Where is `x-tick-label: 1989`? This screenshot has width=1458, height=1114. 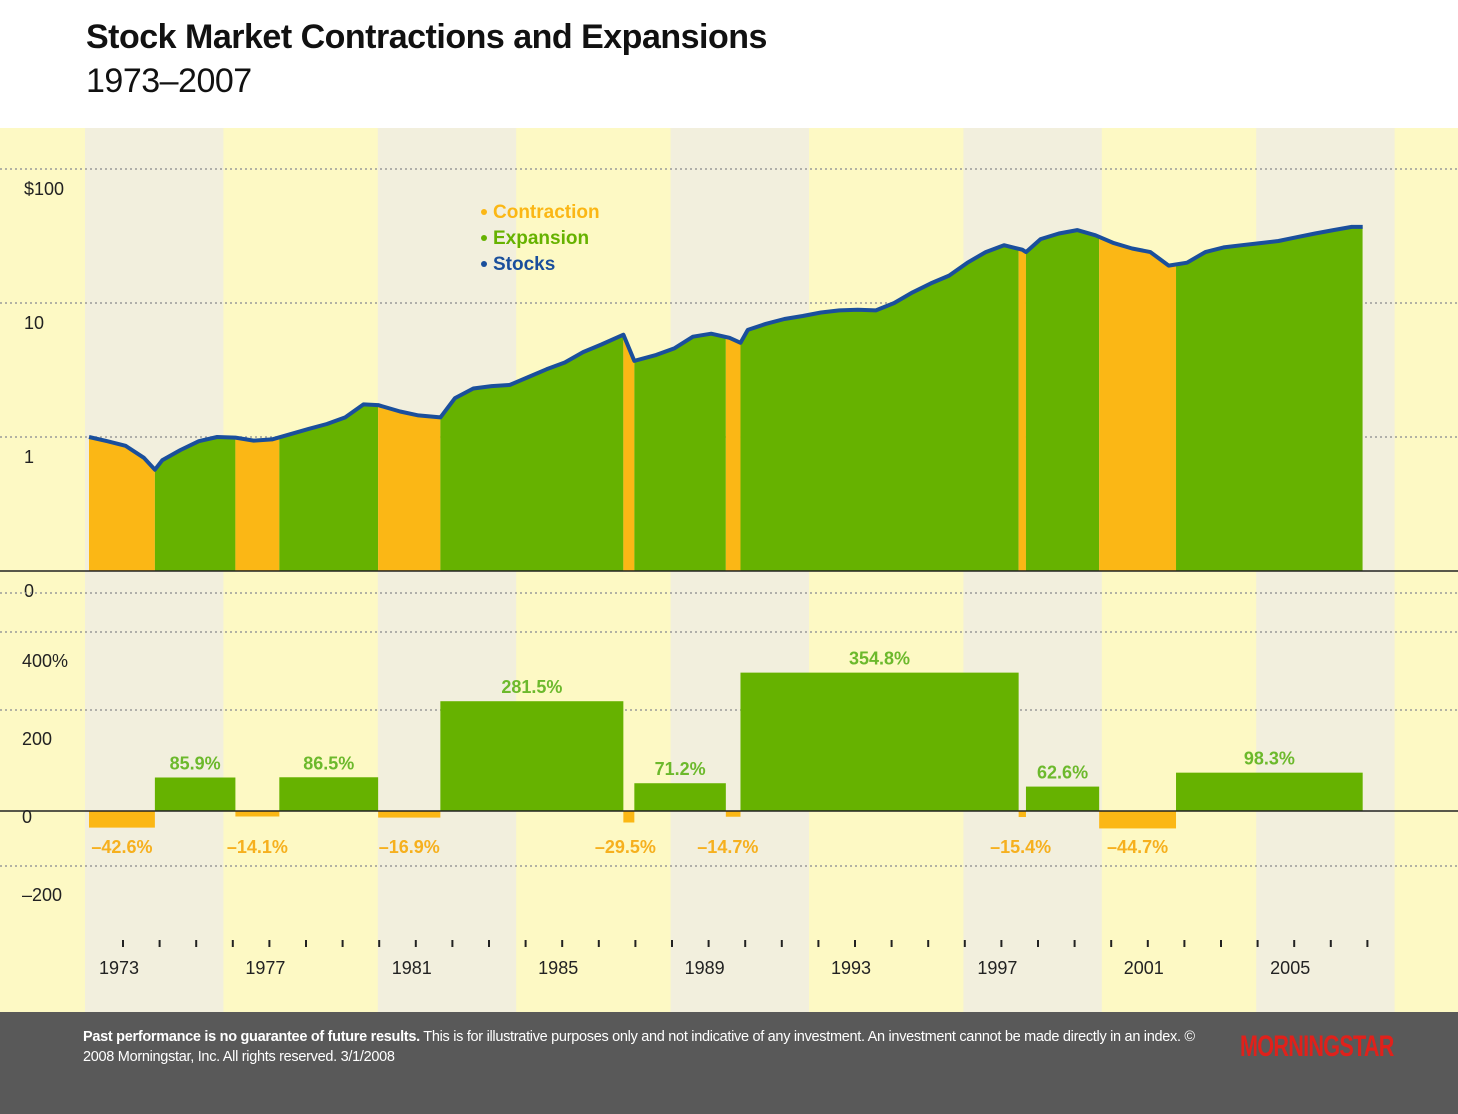
x-tick-label: 1989 is located at coordinates (705, 968).